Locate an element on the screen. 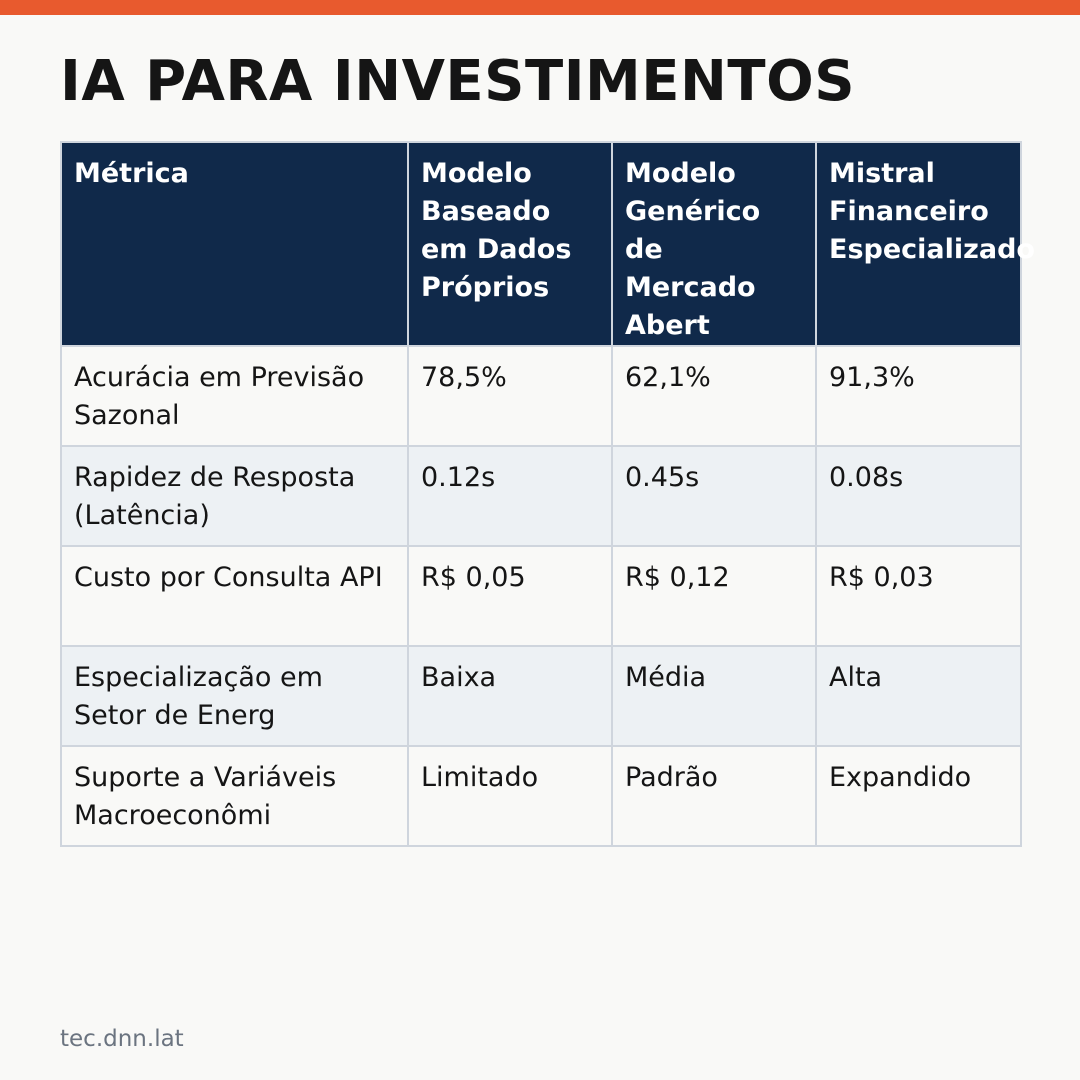 Image resolution: width=1080 pixels, height=1080 pixels. header-line: Mercado is located at coordinates (690, 287).